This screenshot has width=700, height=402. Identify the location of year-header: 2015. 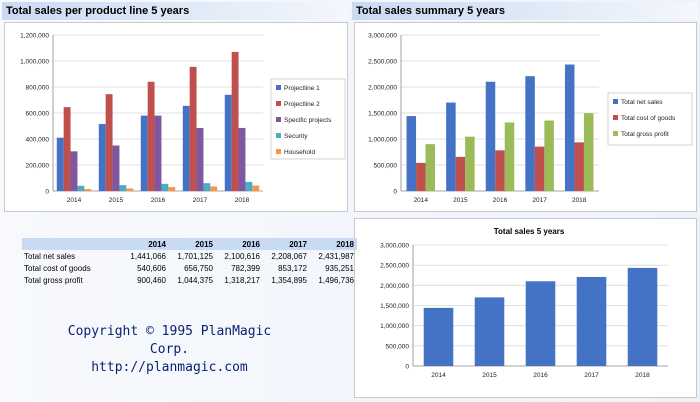
(192, 244).